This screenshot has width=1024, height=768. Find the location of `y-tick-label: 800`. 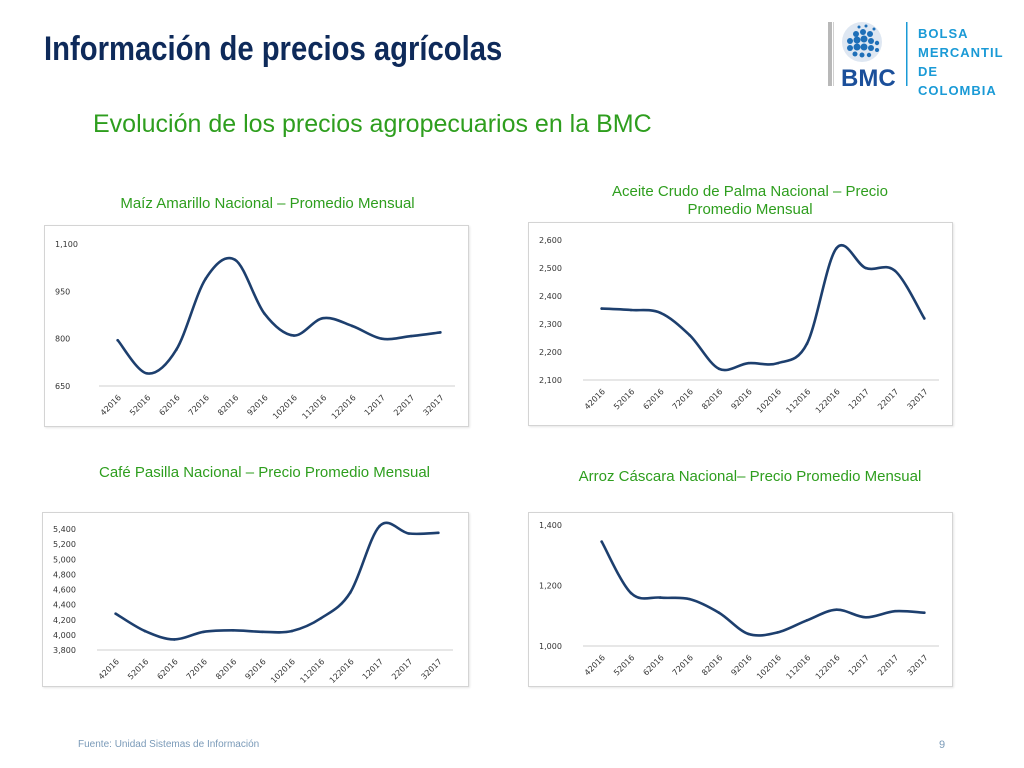

y-tick-label: 800 is located at coordinates (62, 339).